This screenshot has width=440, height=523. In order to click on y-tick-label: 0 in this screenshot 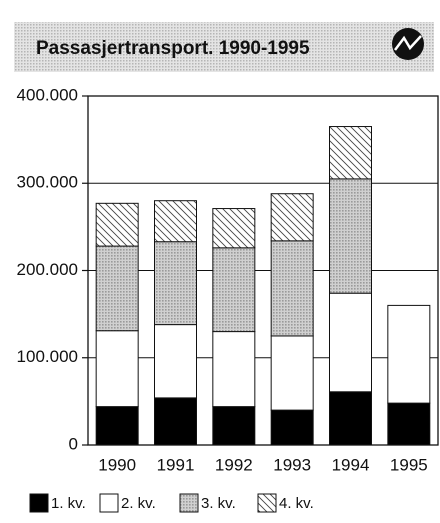, I will do `click(73, 443)`.